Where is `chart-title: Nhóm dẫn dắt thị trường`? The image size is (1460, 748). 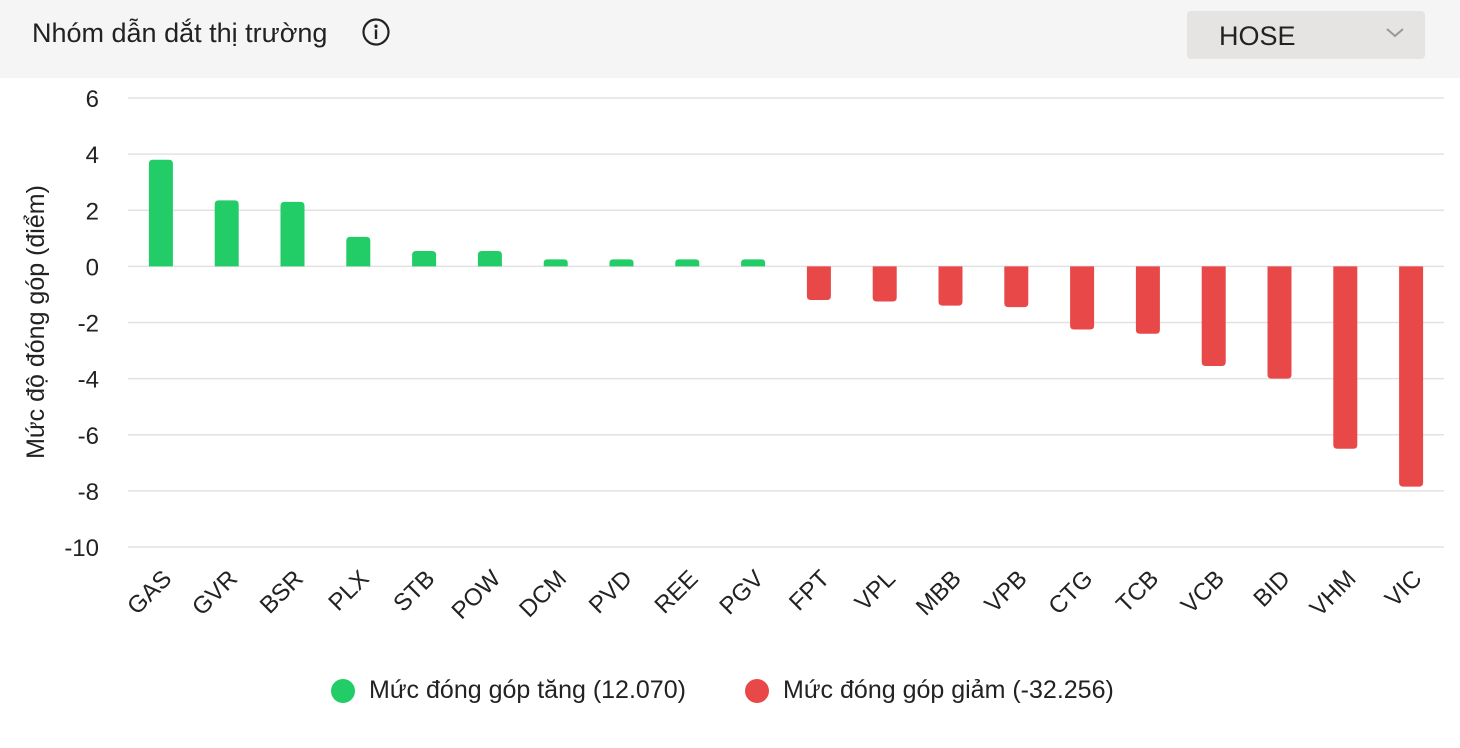
chart-title: Nhóm dẫn dắt thị trường is located at coordinates (180, 33).